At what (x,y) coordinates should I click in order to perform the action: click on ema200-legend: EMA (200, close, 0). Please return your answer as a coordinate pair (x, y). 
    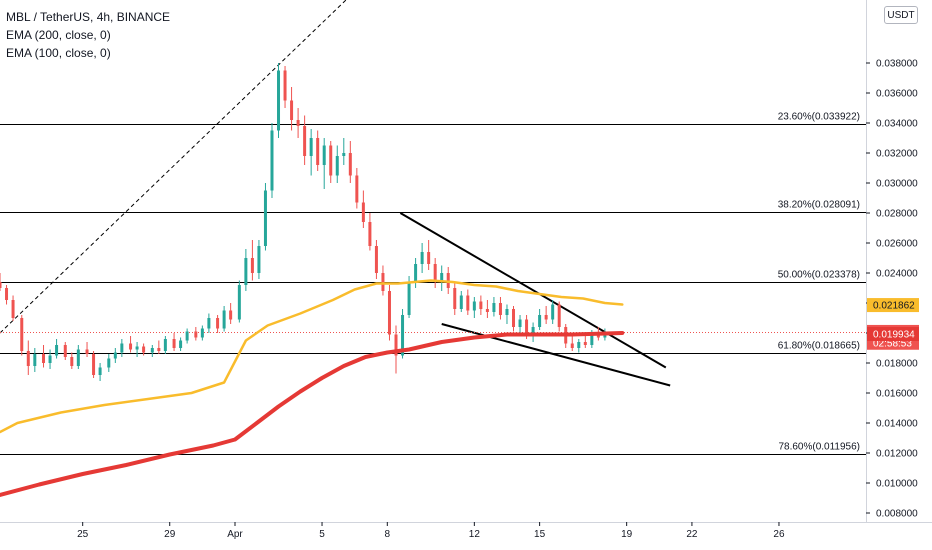
    Looking at the image, I should click on (58, 35).